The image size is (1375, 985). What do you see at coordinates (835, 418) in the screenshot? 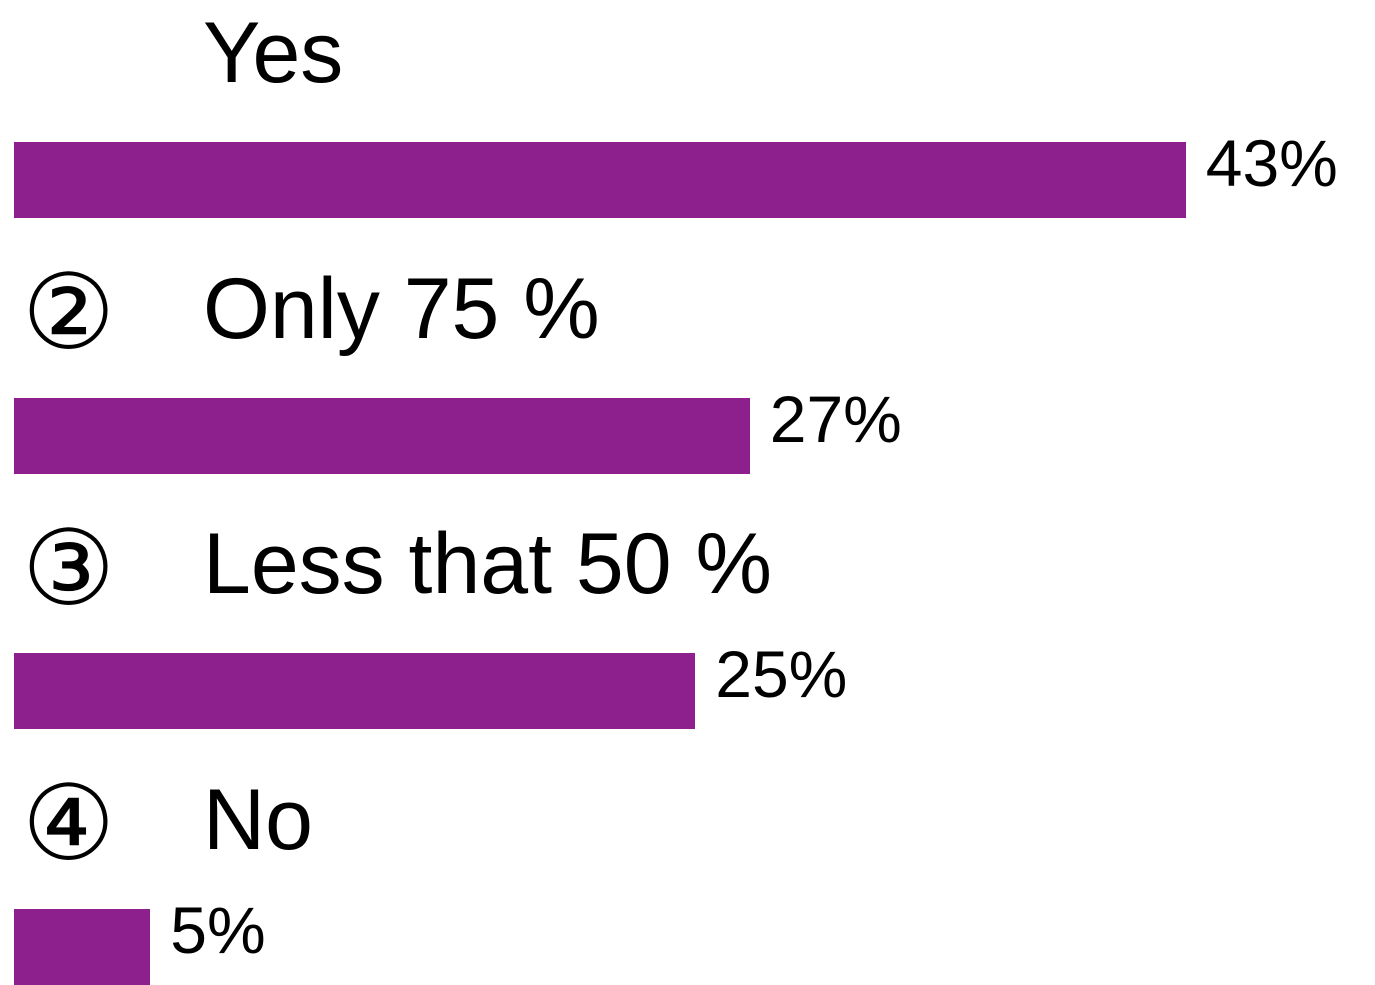
I see `value-label: 27%` at bounding box center [835, 418].